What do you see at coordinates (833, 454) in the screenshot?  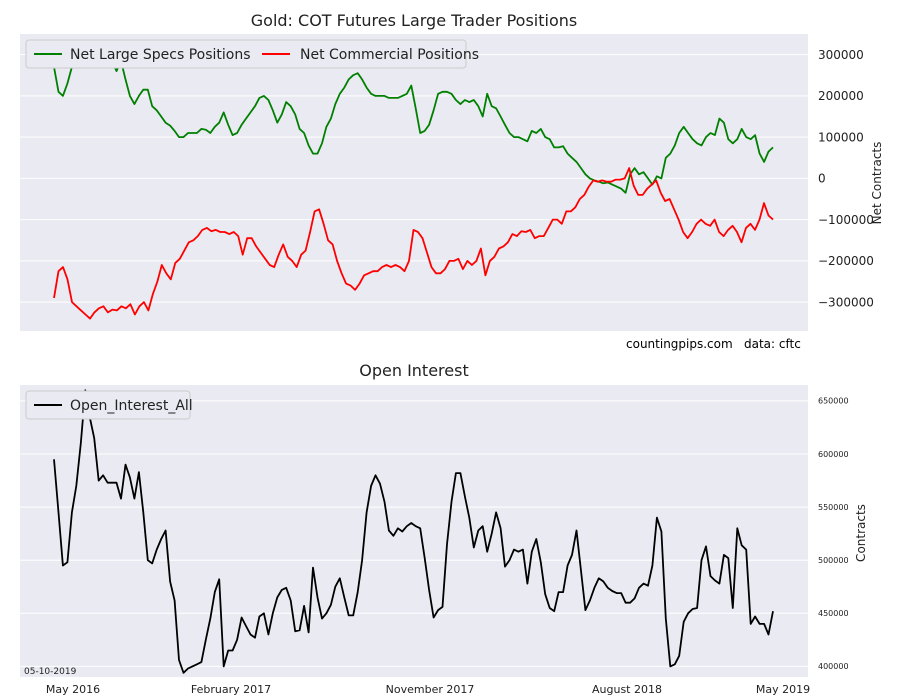 I see `bottom-y-tick-label: 600000` at bounding box center [833, 454].